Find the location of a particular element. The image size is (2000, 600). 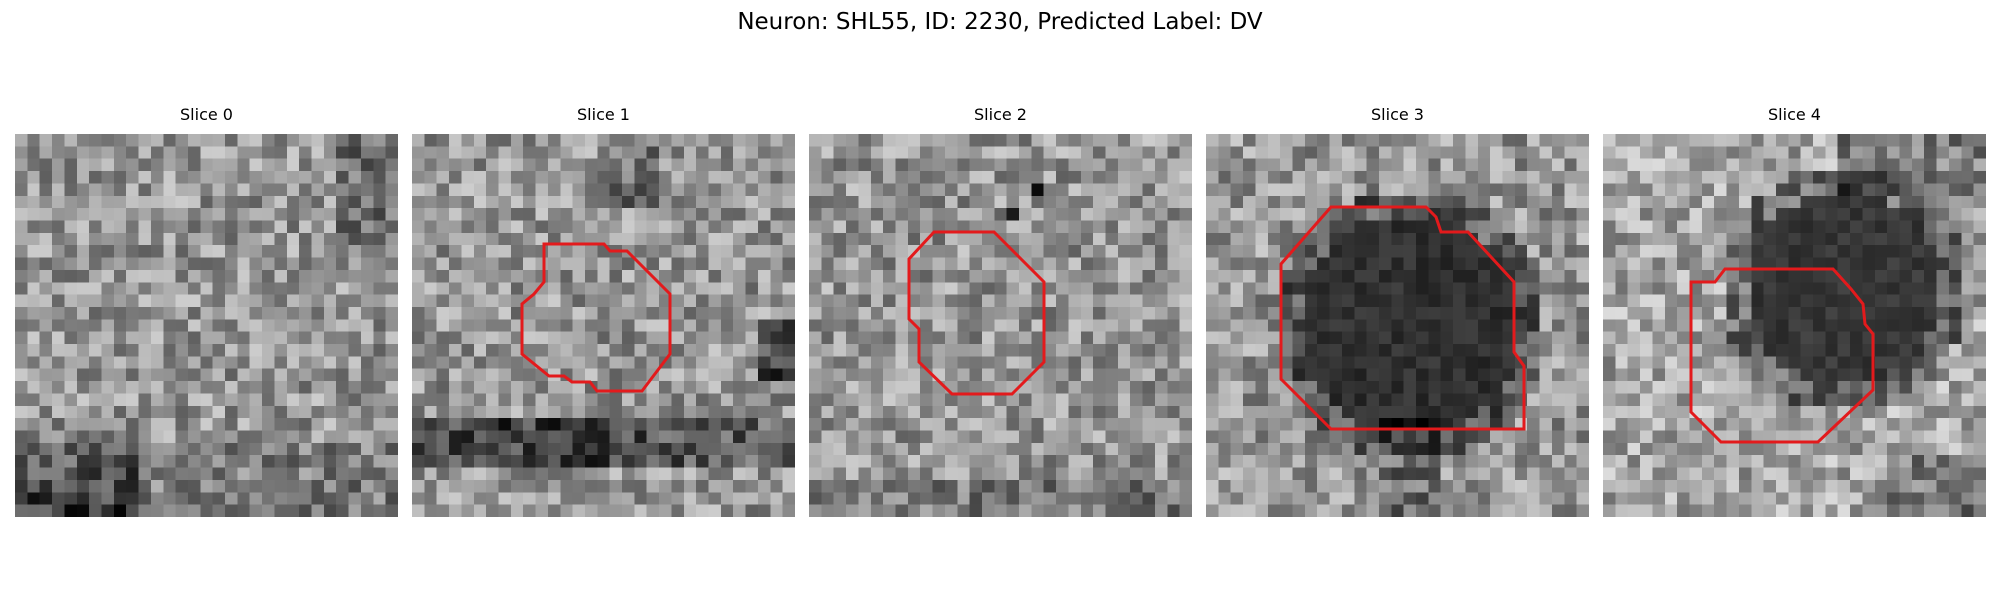

slice-panel-4: Slice 4 is located at coordinates (1794, 311).